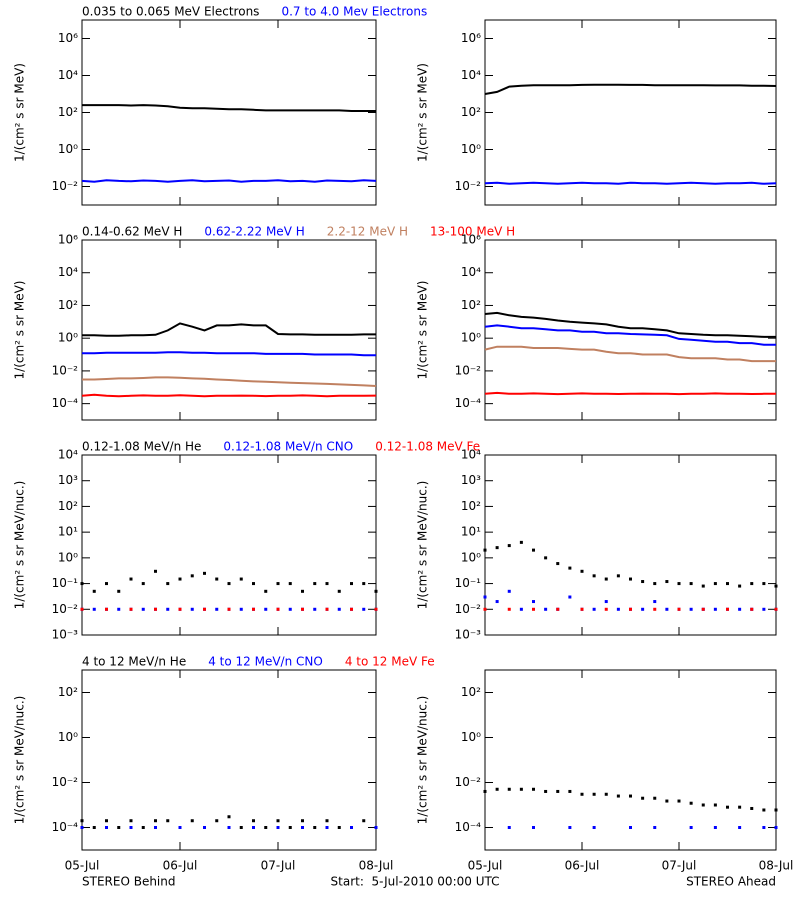 The height and width of the screenshot is (900, 800). I want to click on legend-entry: 0.7 to 4.0 Mev Electrons, so click(354, 12).